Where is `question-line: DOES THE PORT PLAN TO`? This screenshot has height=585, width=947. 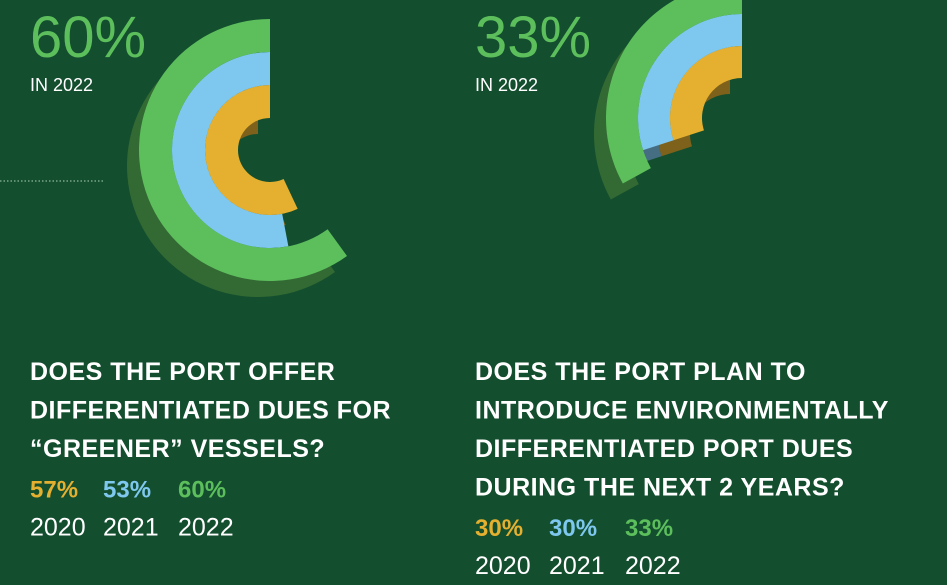 question-line: DOES THE PORT PLAN TO is located at coordinates (640, 372).